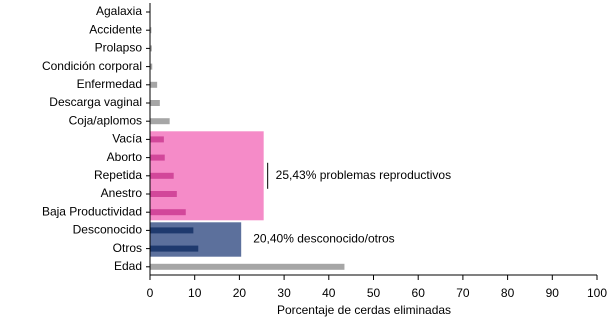 The height and width of the screenshot is (321, 610). I want to click on y-tick-label: Enfermedad, so click(109, 84).